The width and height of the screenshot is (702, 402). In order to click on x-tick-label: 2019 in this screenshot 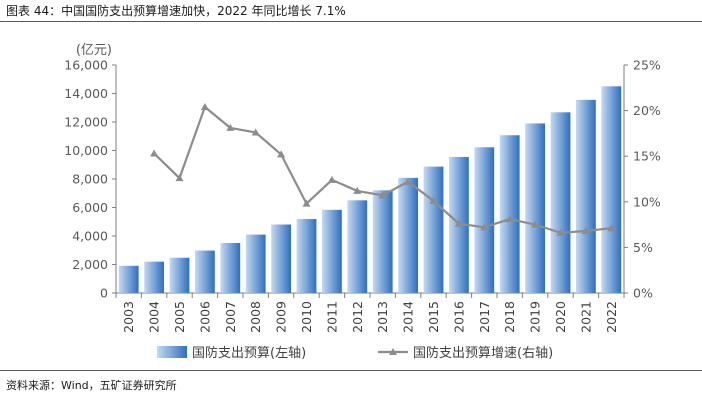, I will do `click(535, 317)`.